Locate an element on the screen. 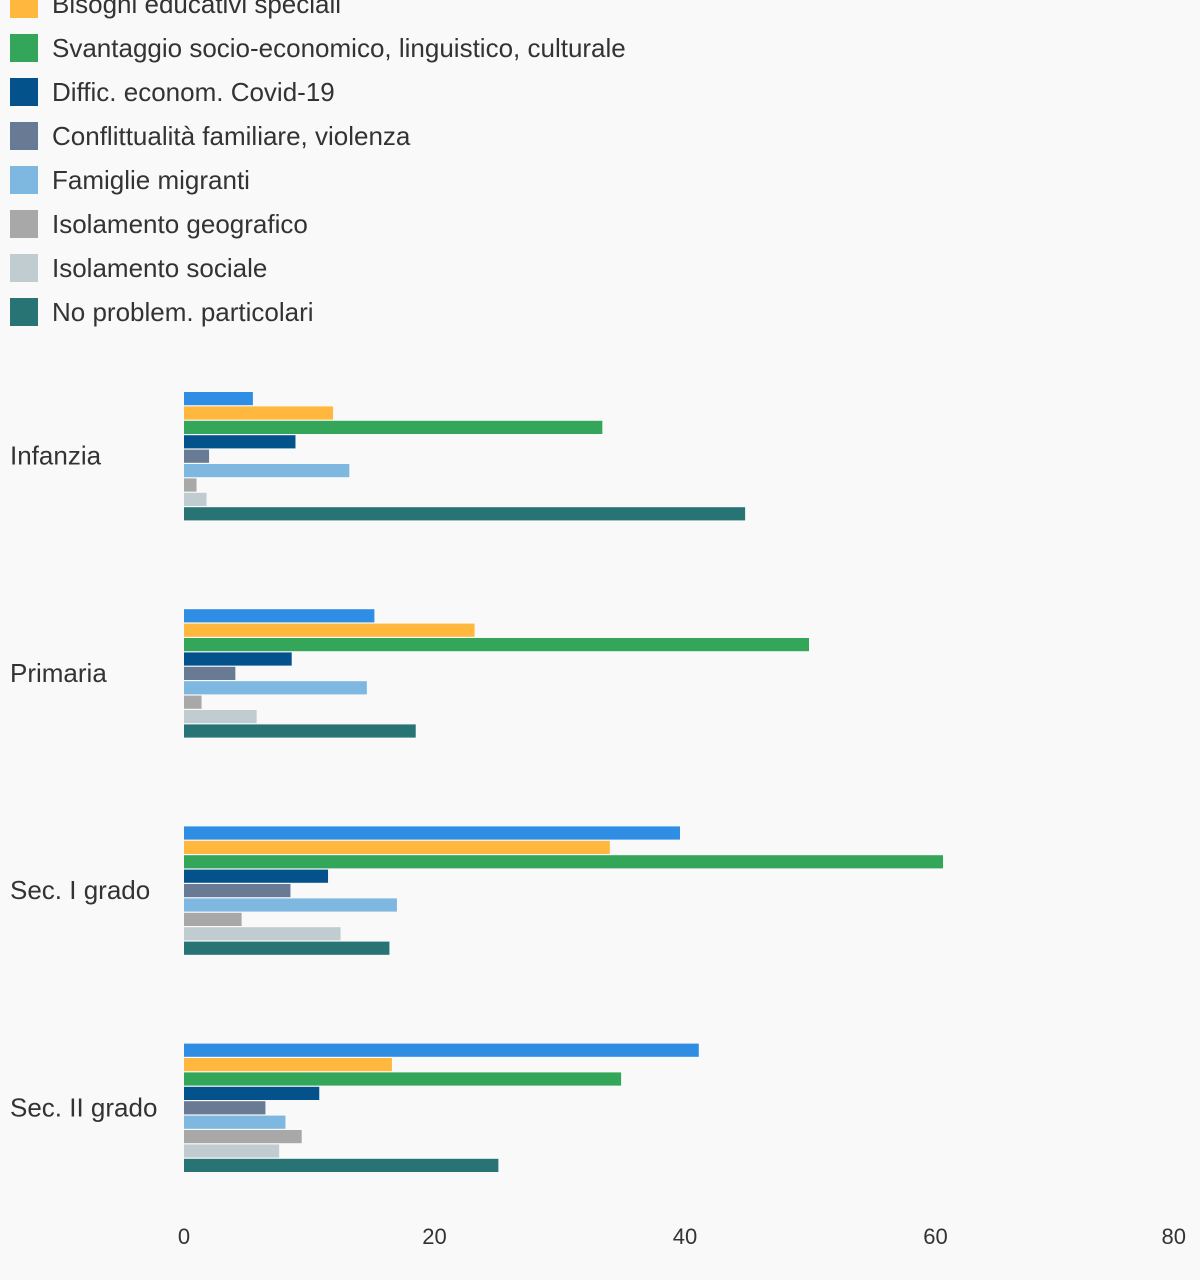 Image resolution: width=1200 pixels, height=1280 pixels. x-tick-label: 0 is located at coordinates (184, 1236).